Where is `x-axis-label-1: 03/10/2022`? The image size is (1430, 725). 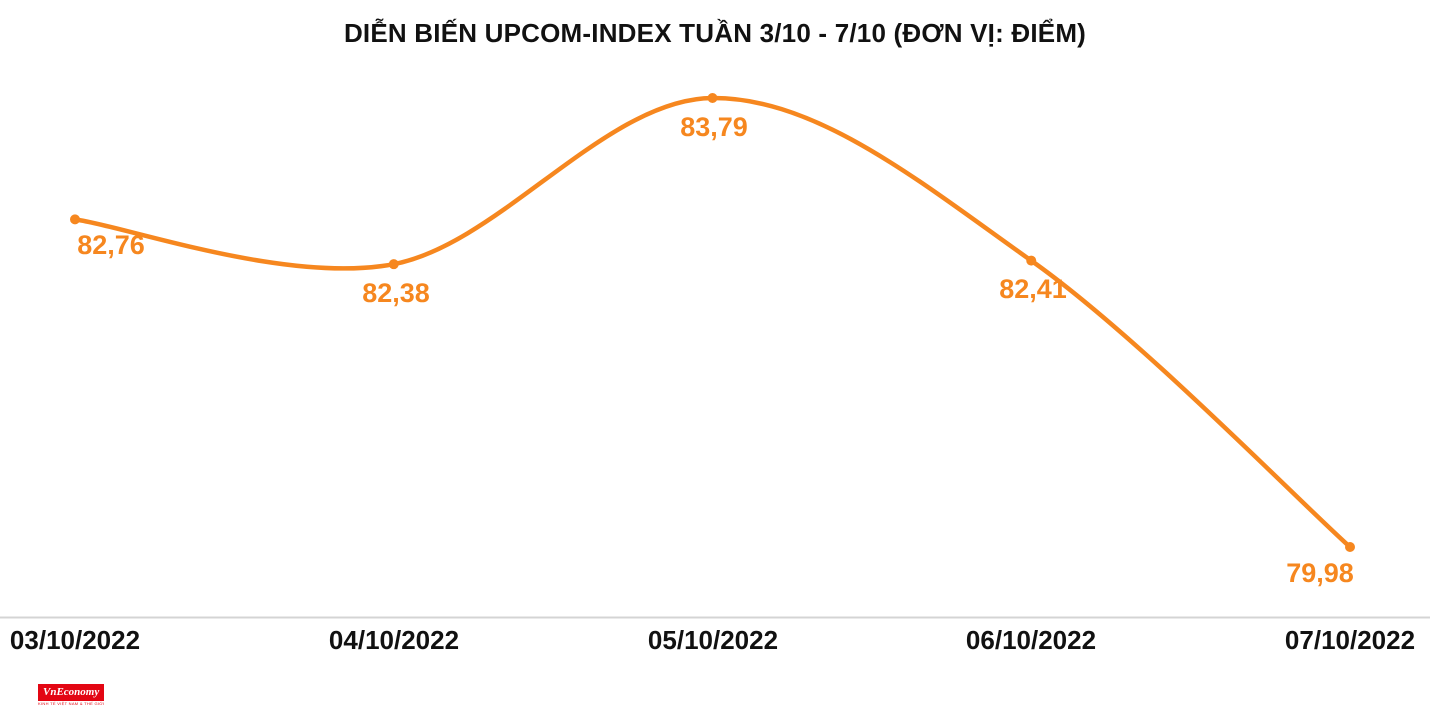 x-axis-label-1: 03/10/2022 is located at coordinates (75, 640).